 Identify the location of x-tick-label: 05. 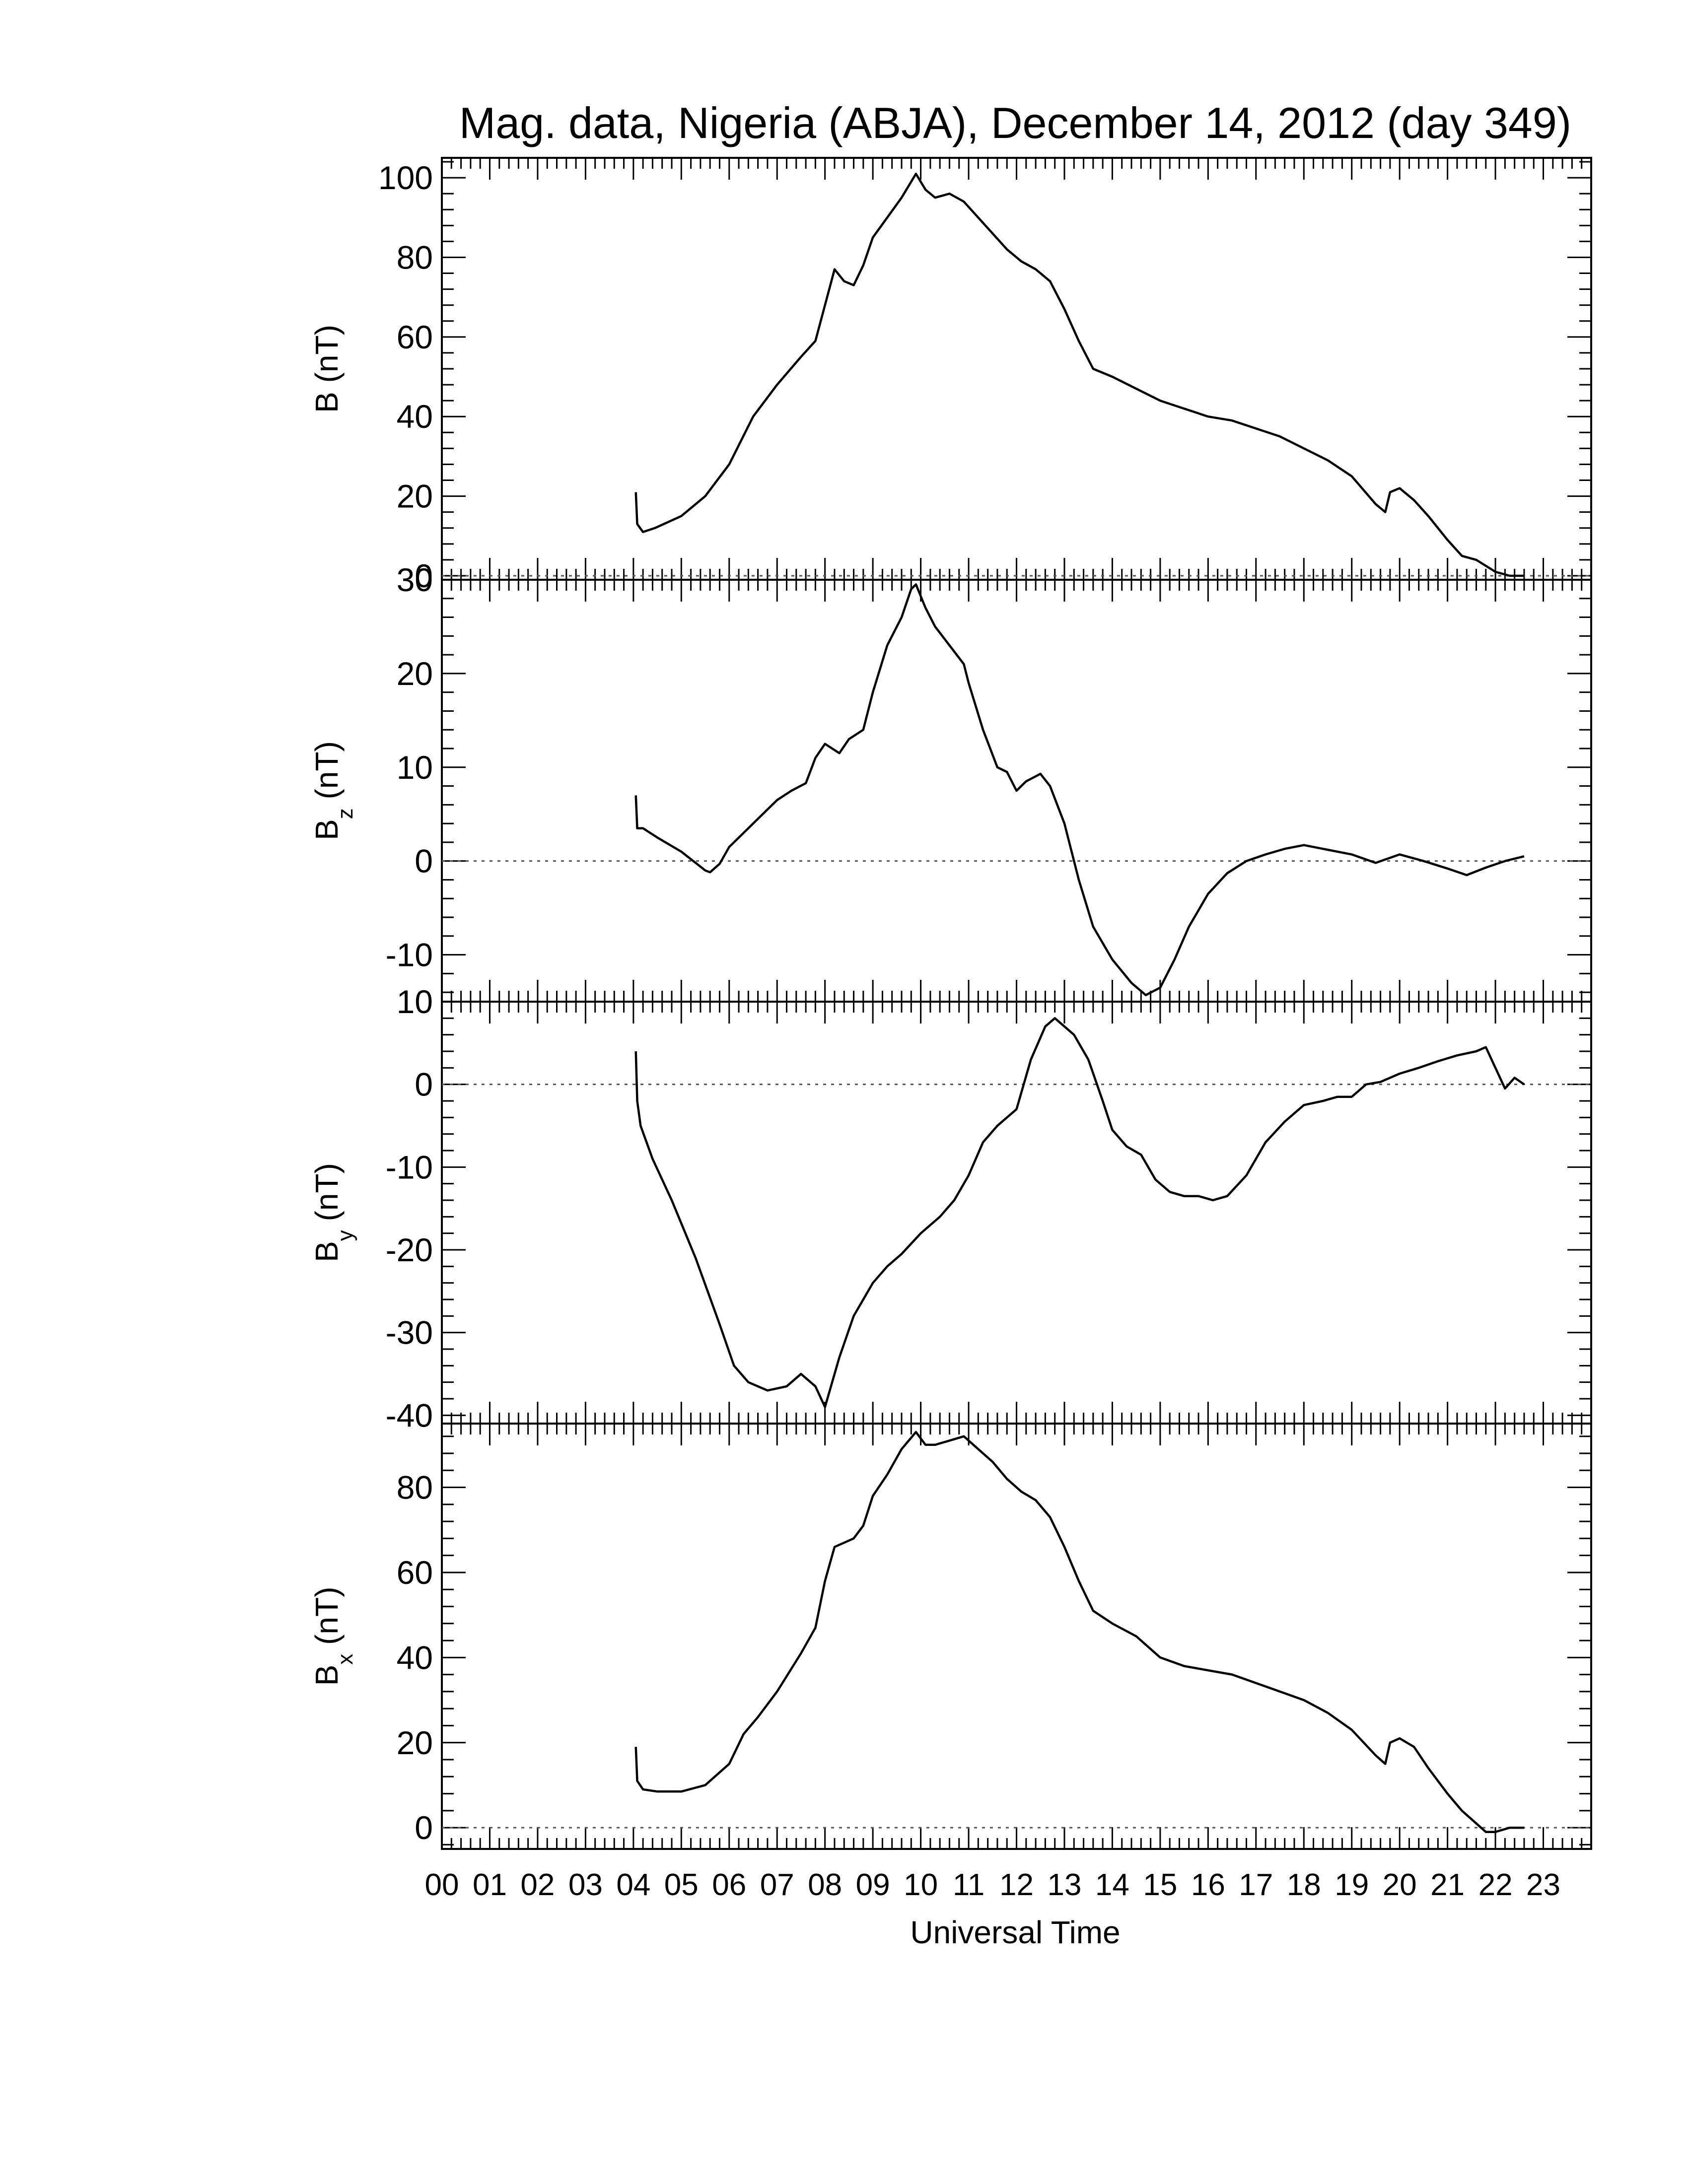
(681, 1885).